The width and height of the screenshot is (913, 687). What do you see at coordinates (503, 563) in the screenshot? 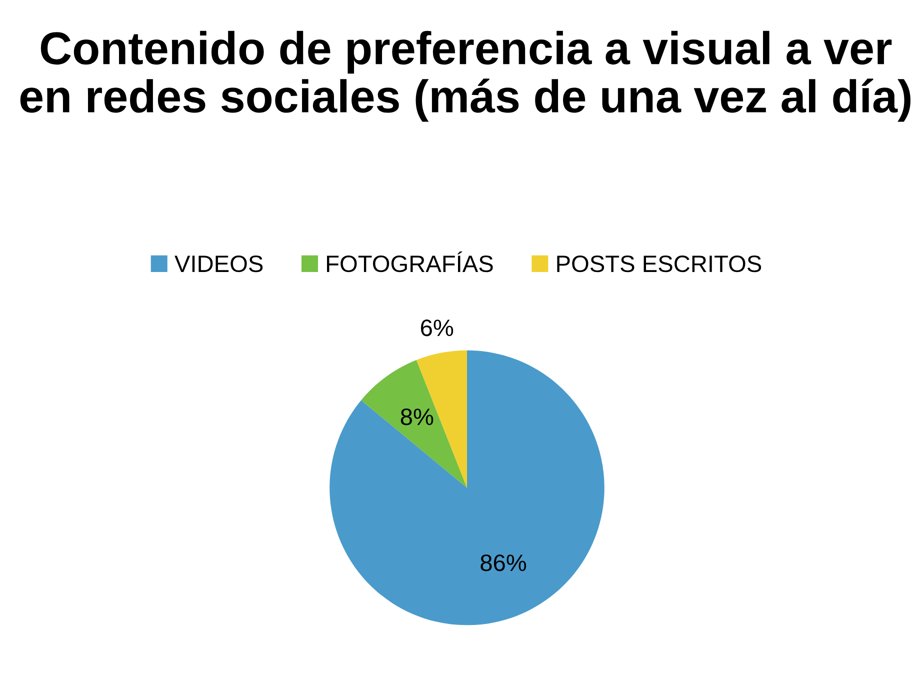
I see `data-label: 86%` at bounding box center [503, 563].